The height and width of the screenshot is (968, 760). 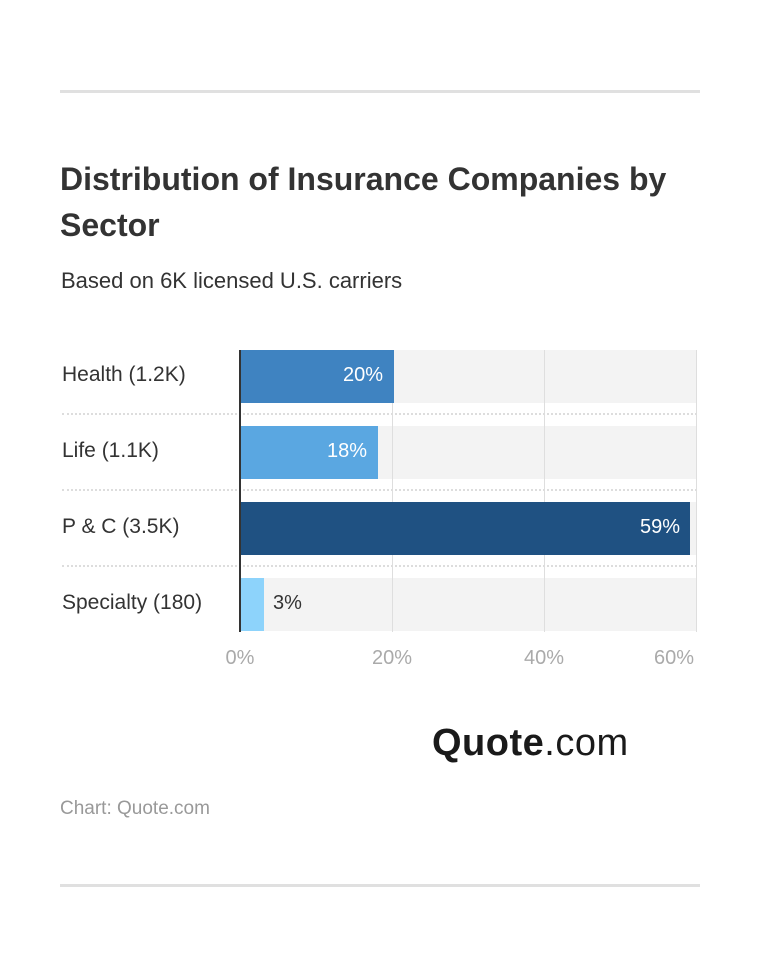 What do you see at coordinates (240, 658) in the screenshot?
I see `x-tick-0: 0%` at bounding box center [240, 658].